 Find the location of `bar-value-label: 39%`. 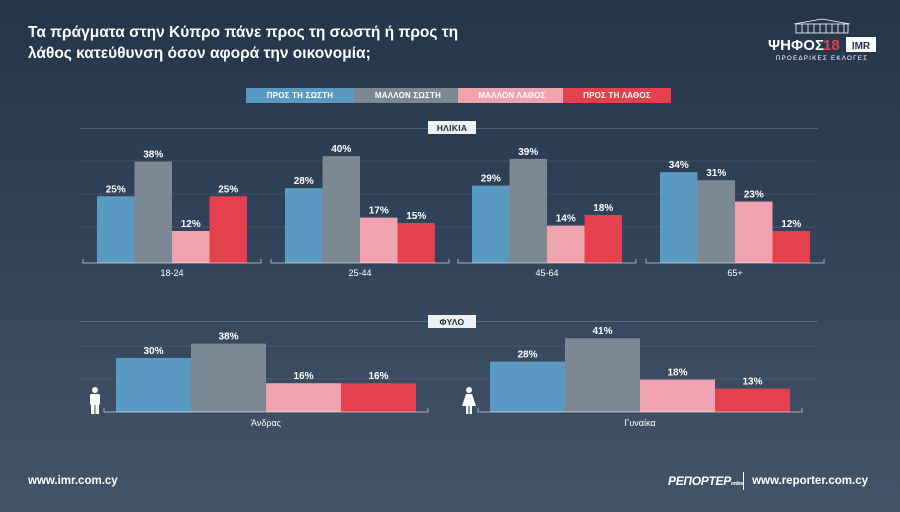

bar-value-label: 39% is located at coordinates (528, 152).